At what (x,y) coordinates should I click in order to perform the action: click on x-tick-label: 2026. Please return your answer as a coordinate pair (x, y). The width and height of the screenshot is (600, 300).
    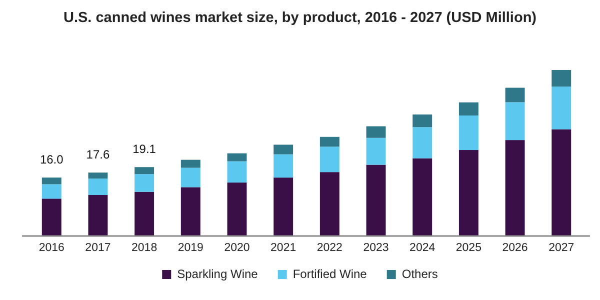
    Looking at the image, I should click on (515, 248).